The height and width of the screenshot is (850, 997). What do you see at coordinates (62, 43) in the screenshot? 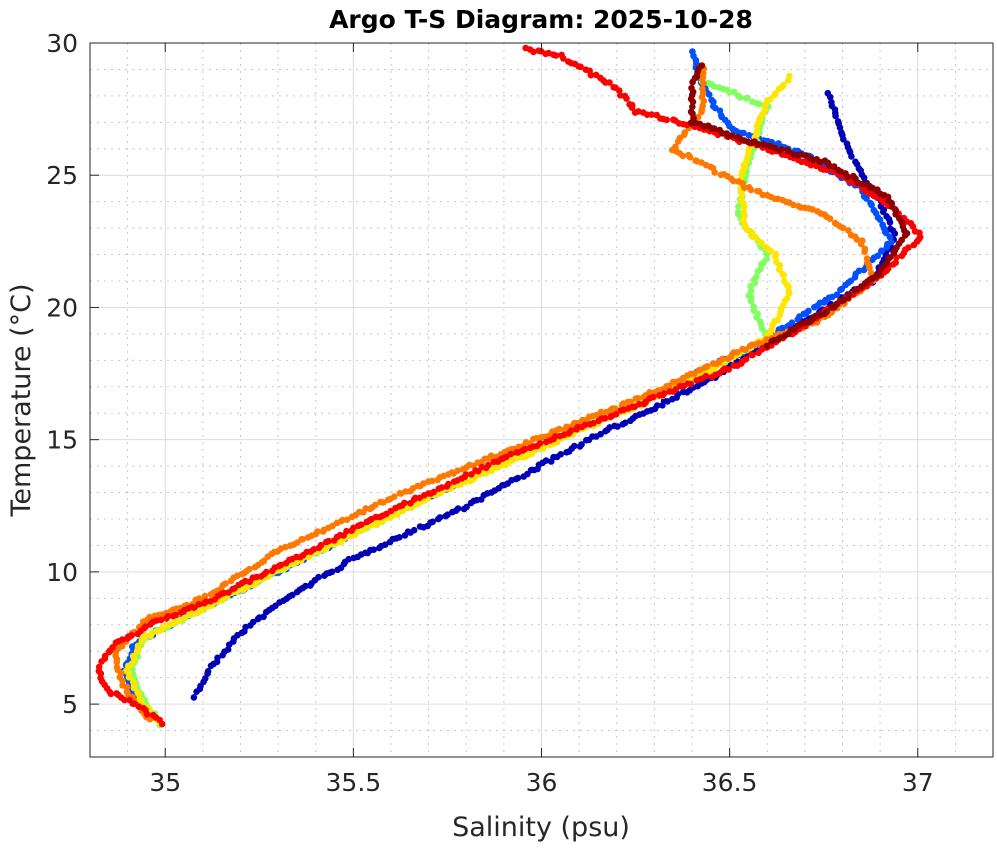
I see `y-tick-label: 30` at bounding box center [62, 43].